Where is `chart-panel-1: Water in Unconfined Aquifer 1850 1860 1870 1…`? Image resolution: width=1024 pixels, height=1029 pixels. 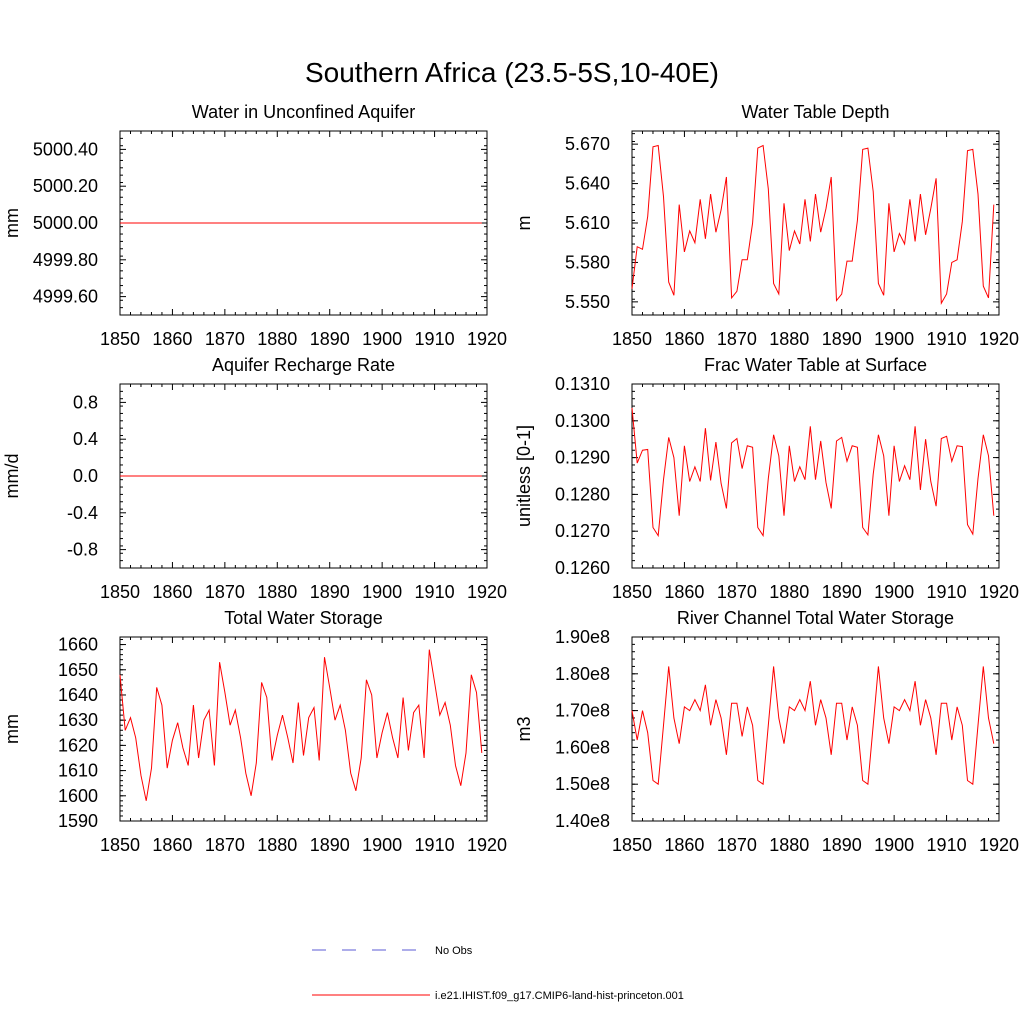 chart-panel-1: Water in Unconfined Aquifer 1850 1860 1870 1… is located at coordinates (254, 225).